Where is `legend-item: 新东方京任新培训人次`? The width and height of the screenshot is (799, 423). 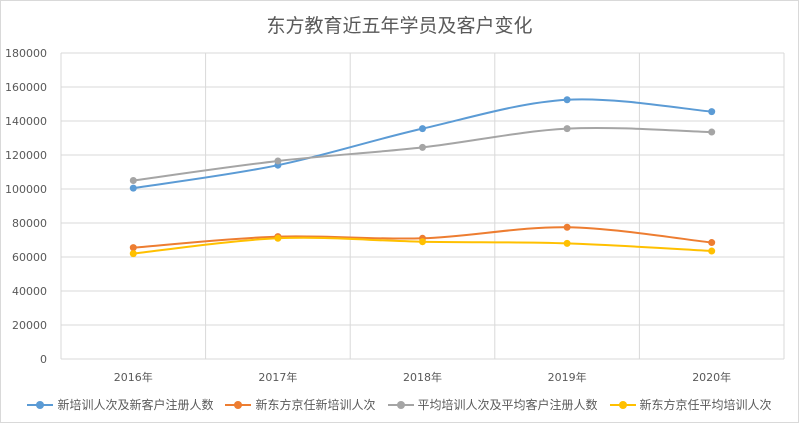 legend-item: 新东方京任新培训人次 is located at coordinates (300, 404).